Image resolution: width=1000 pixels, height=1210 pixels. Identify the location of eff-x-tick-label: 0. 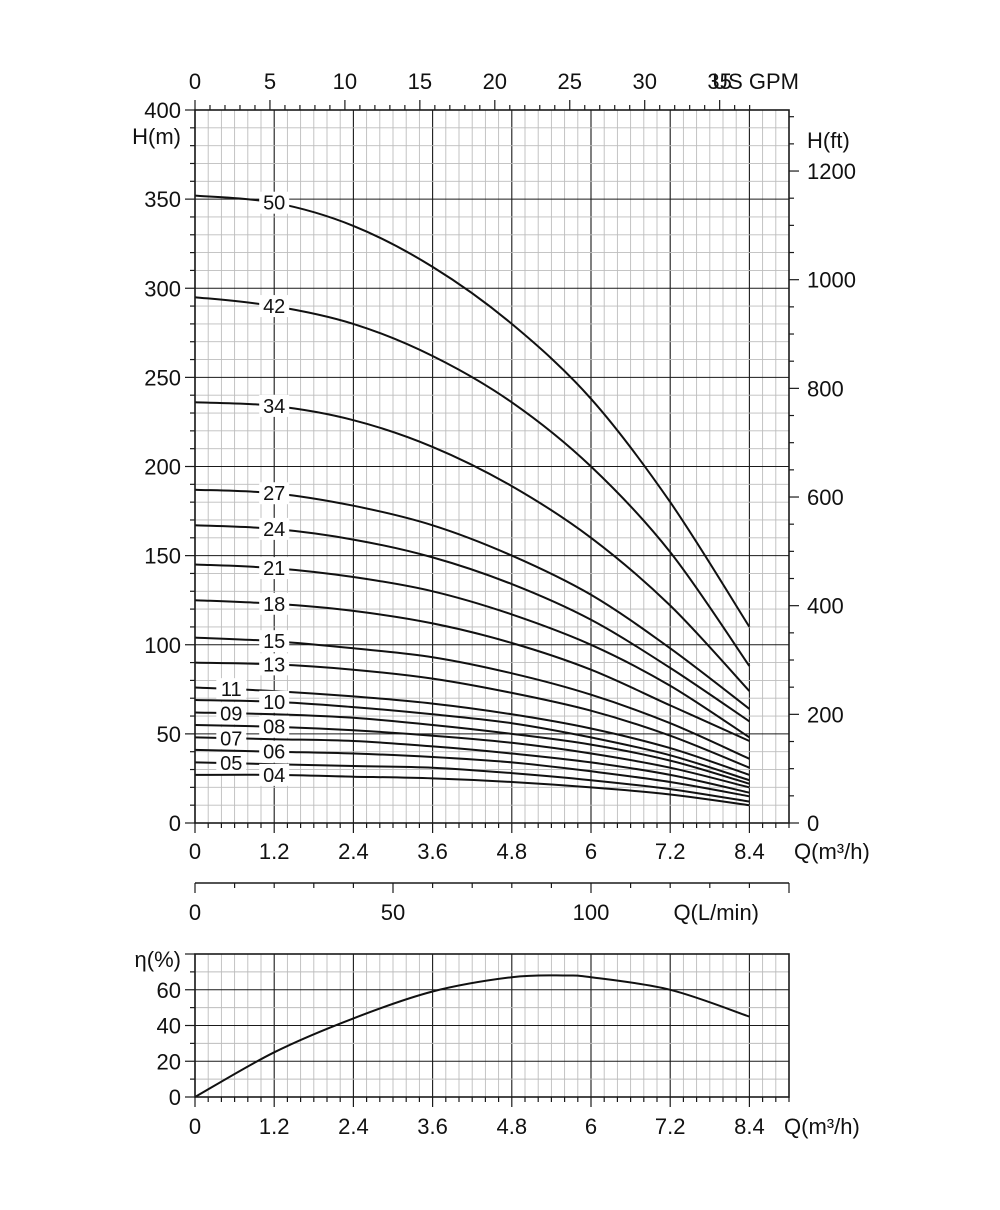
(195, 1126).